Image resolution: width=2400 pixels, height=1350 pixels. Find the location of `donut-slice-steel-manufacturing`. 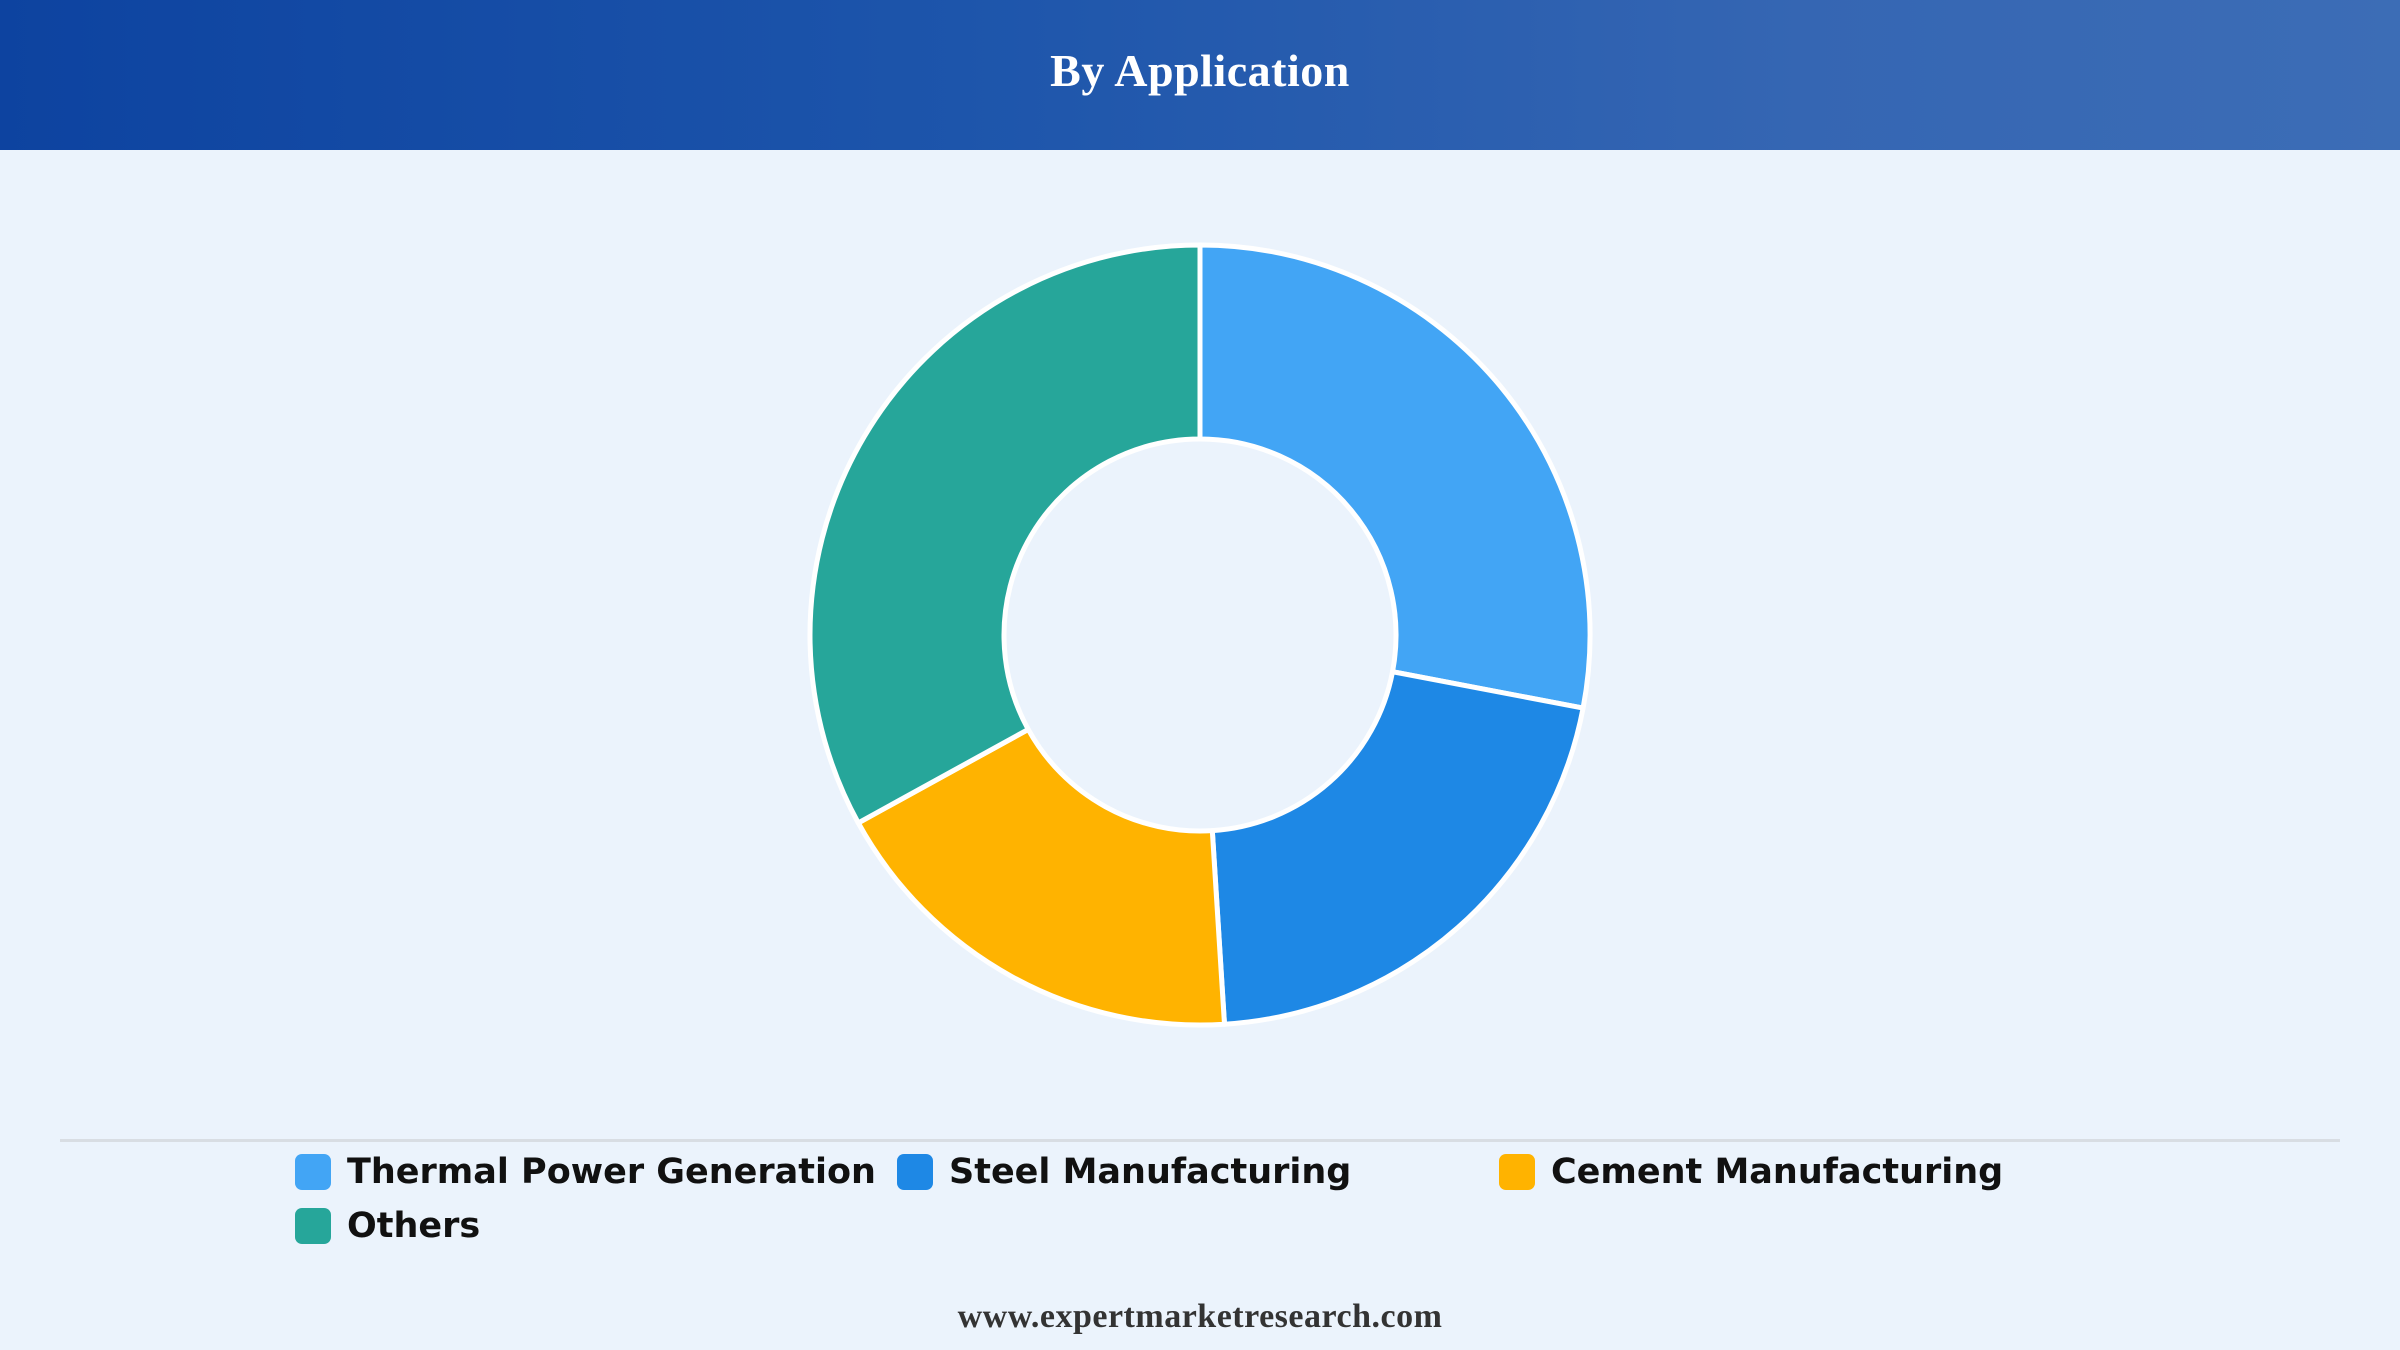

donut-slice-steel-manufacturing is located at coordinates (1397, 848).